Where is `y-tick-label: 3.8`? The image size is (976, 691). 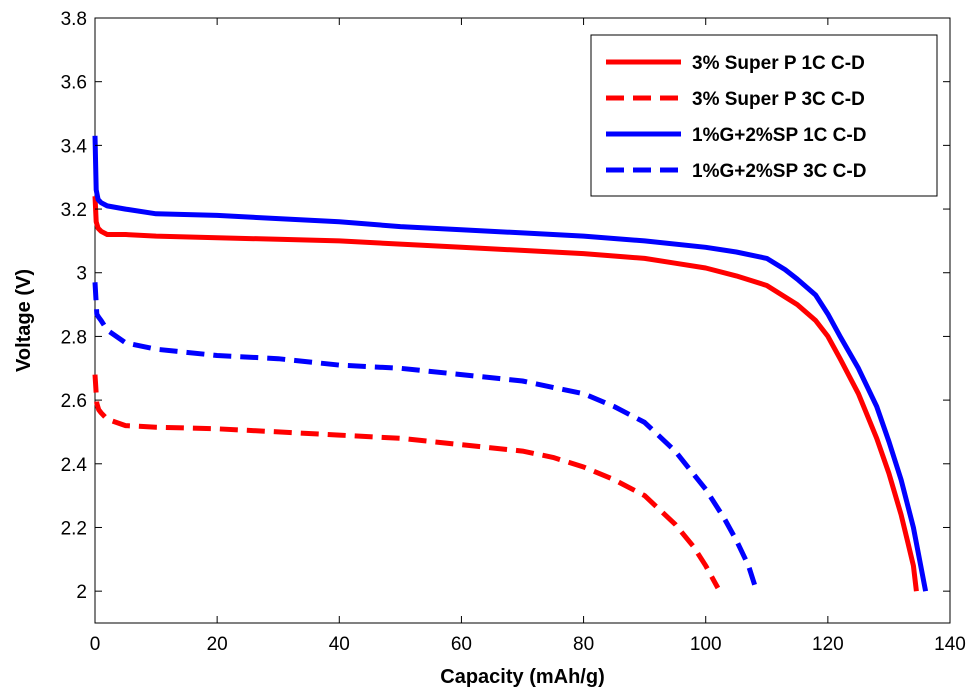 y-tick-label: 3.8 is located at coordinates (74, 19).